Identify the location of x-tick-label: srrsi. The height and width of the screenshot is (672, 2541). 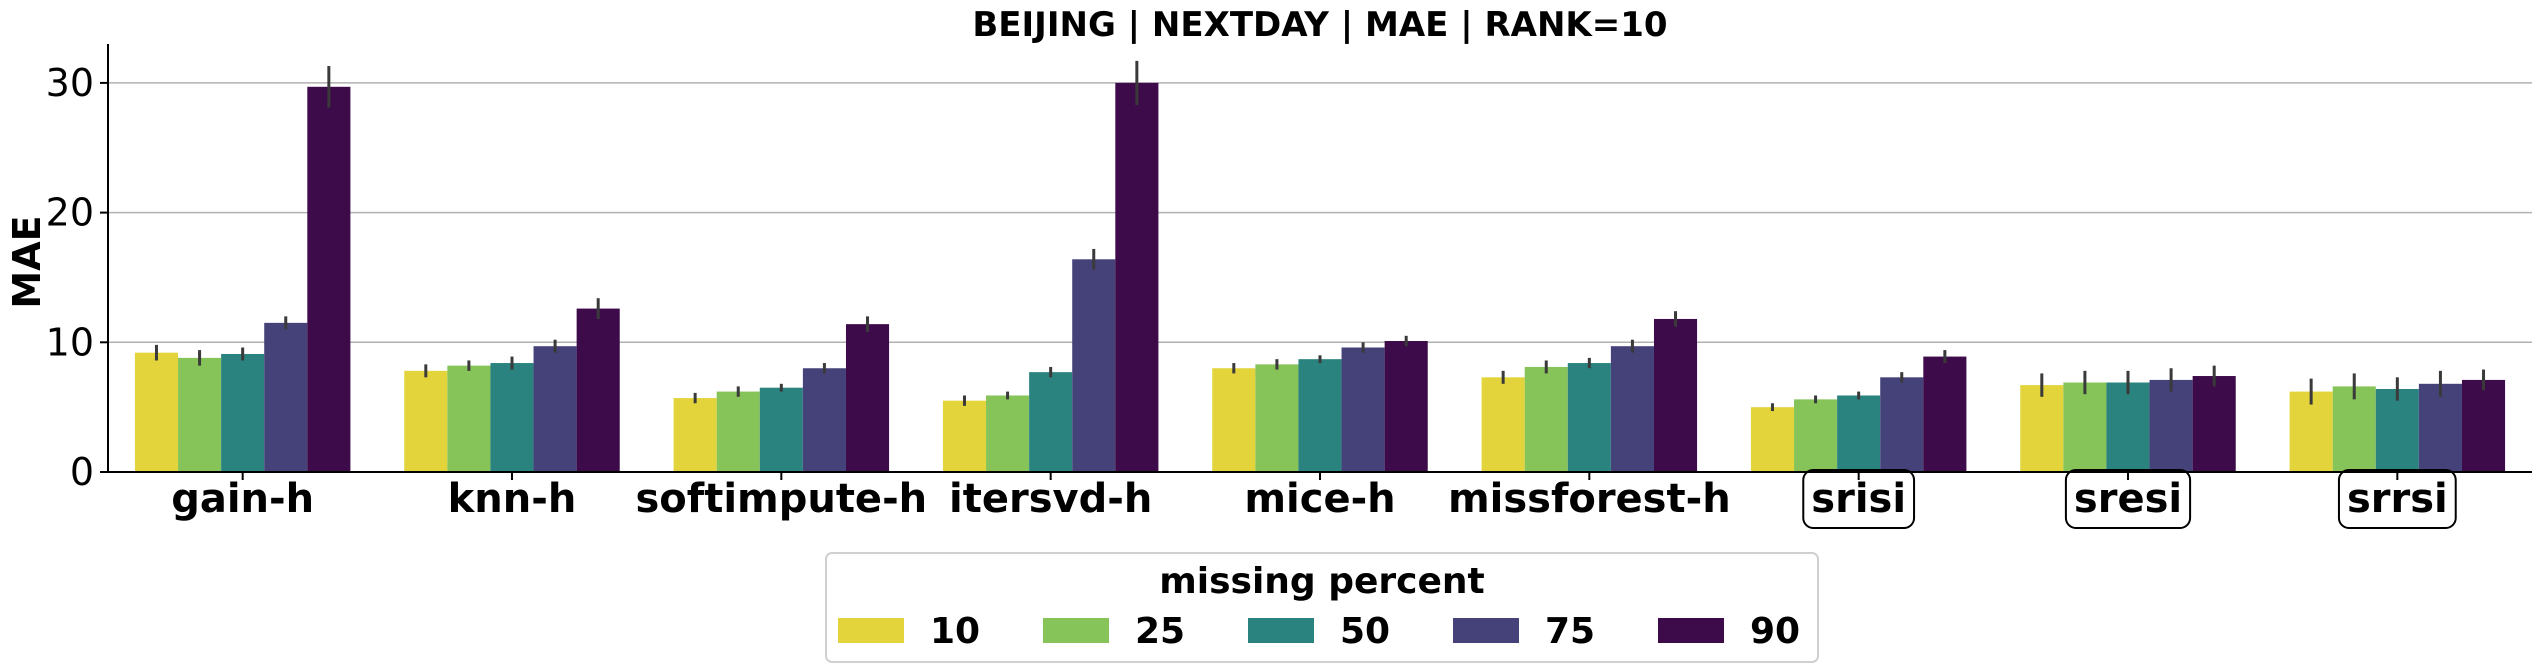
(2397, 499).